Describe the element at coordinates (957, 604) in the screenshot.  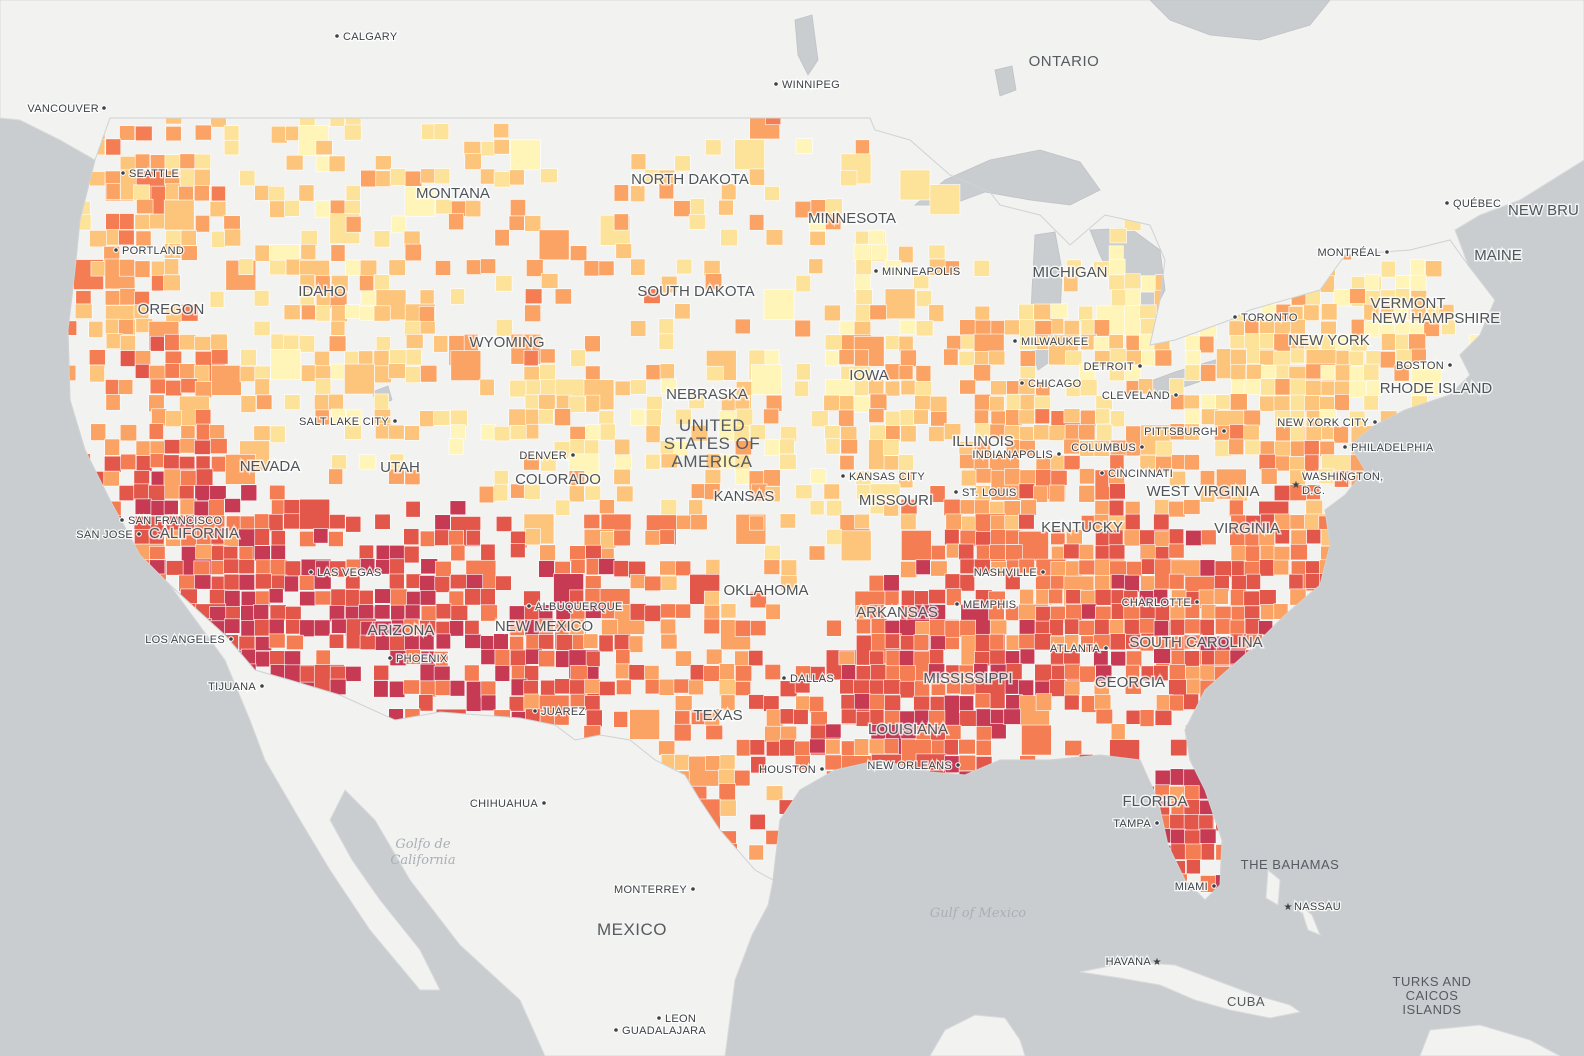
I see `memphis-dot` at that location.